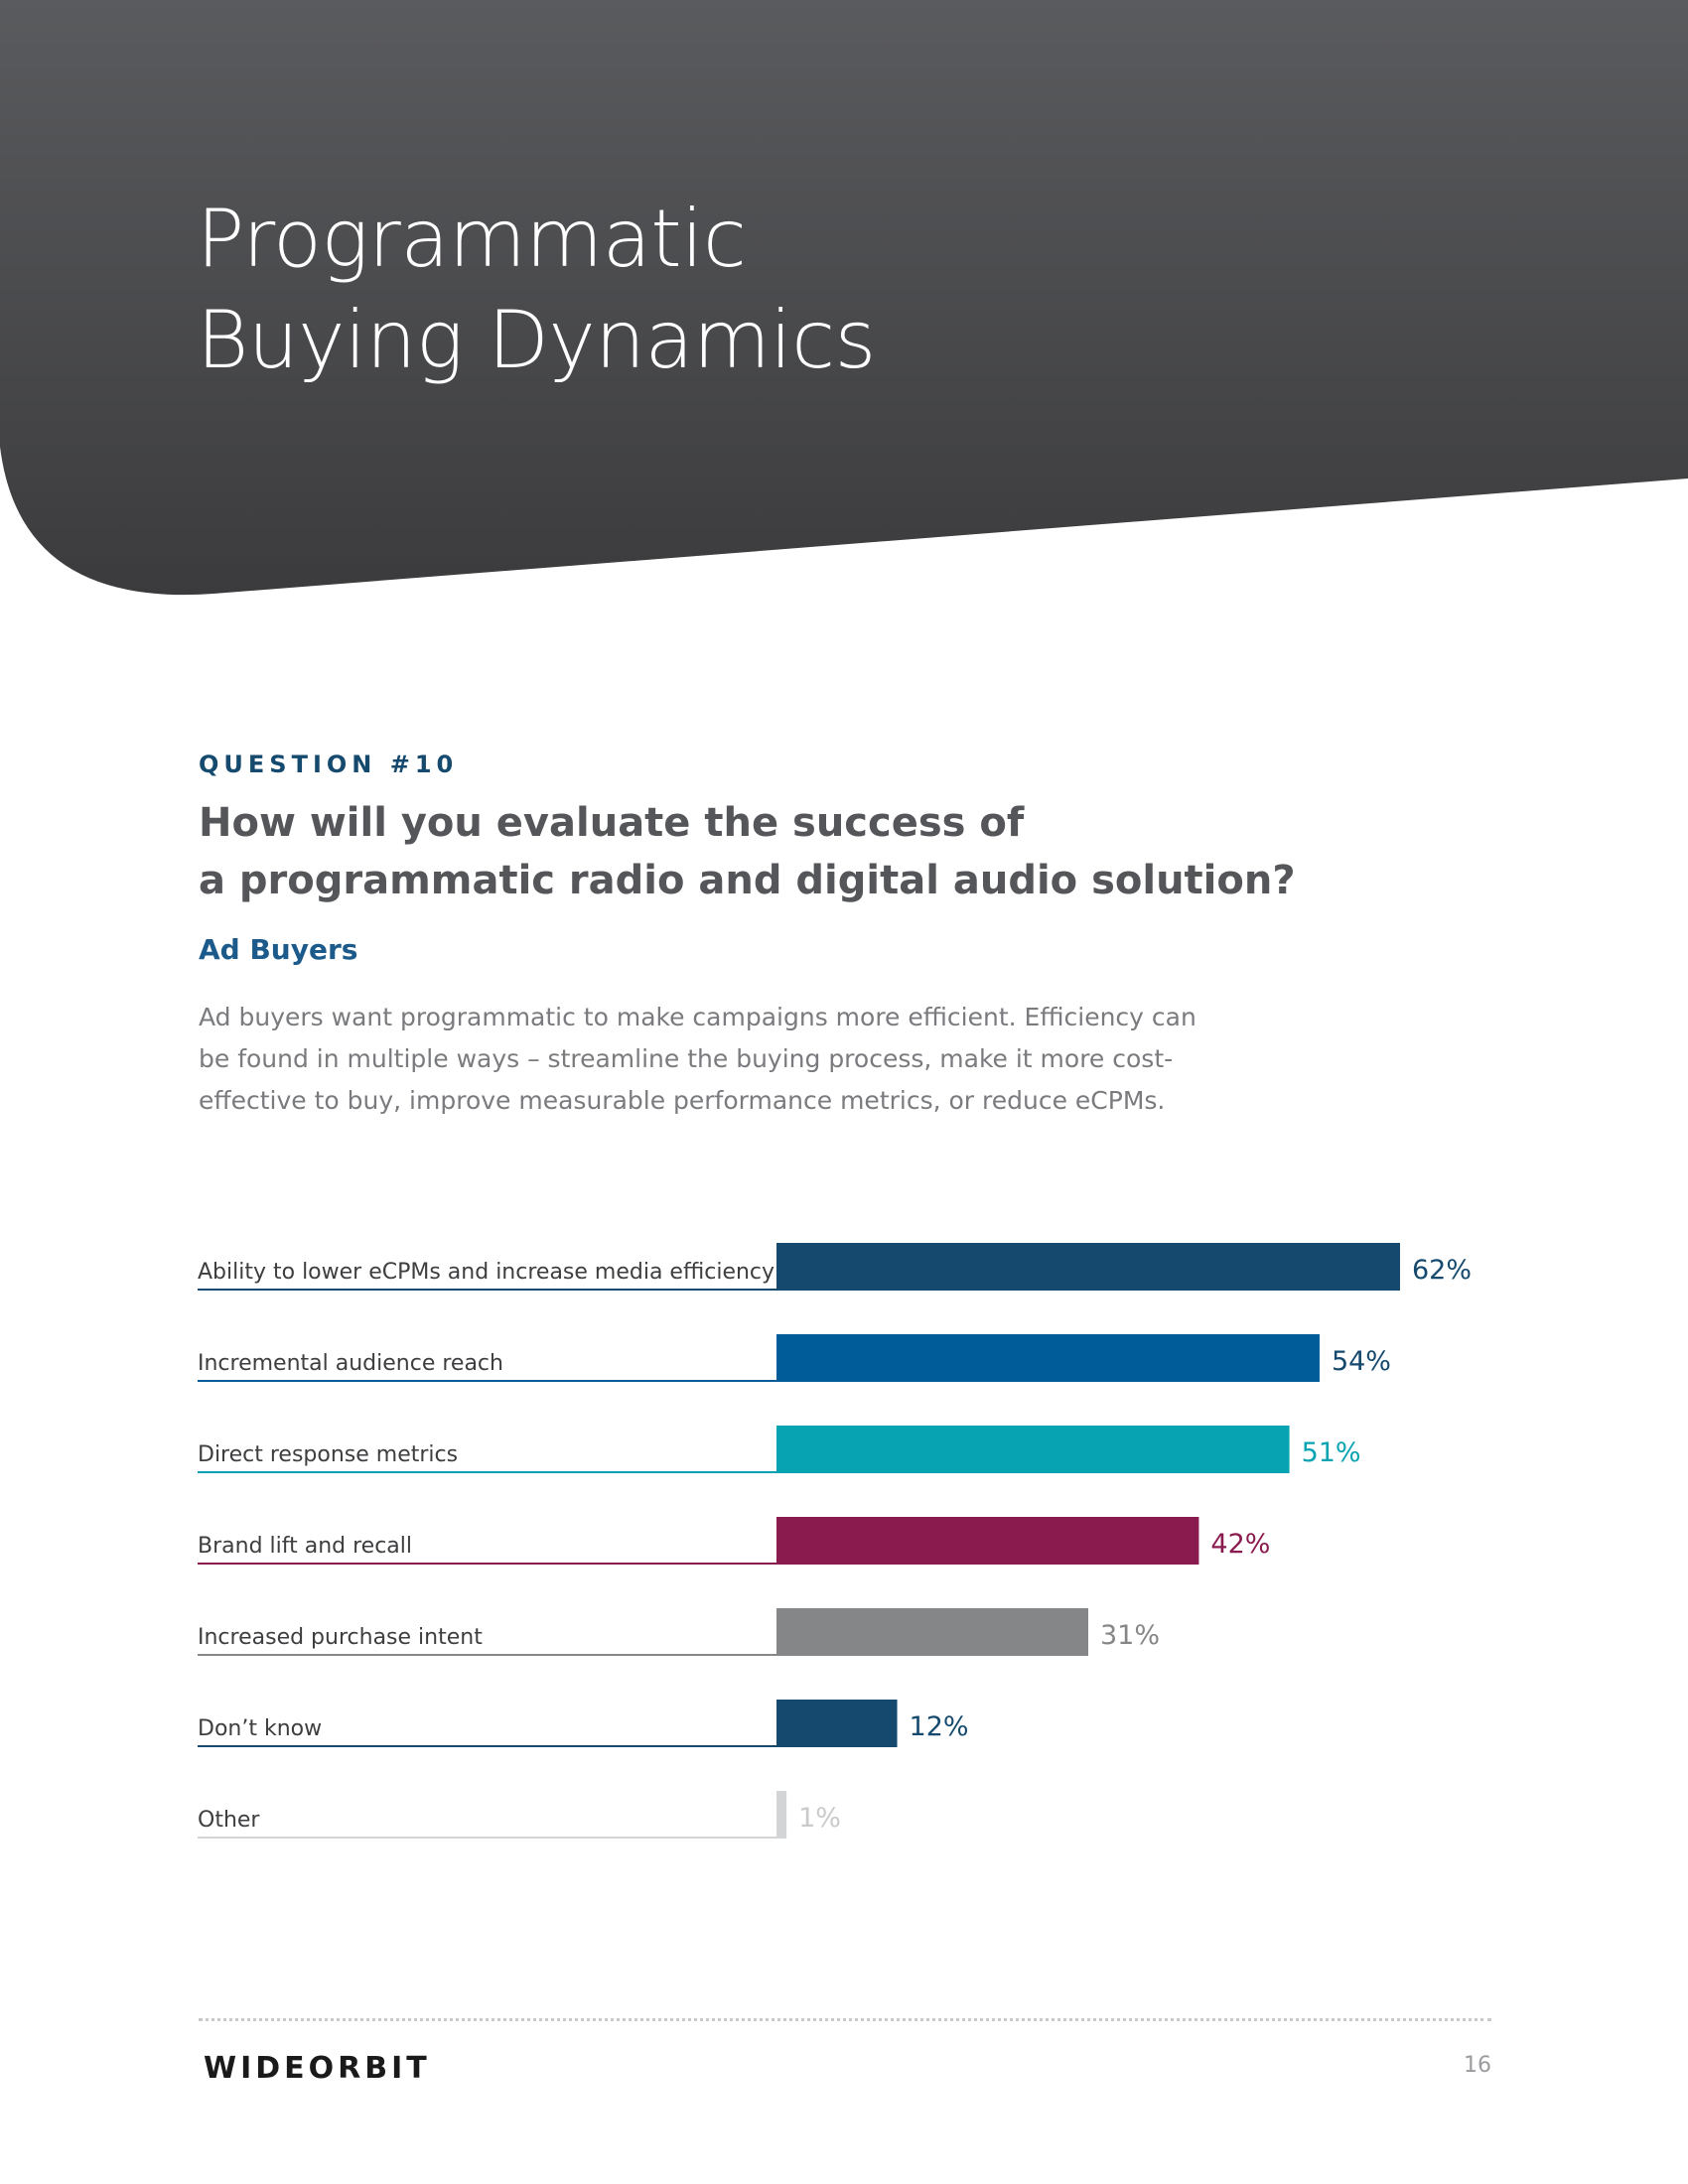 The image size is (1688, 2184). Describe the element at coordinates (536, 290) in the screenshot. I see `page-title: Programmatic Buying Dynamics` at that location.